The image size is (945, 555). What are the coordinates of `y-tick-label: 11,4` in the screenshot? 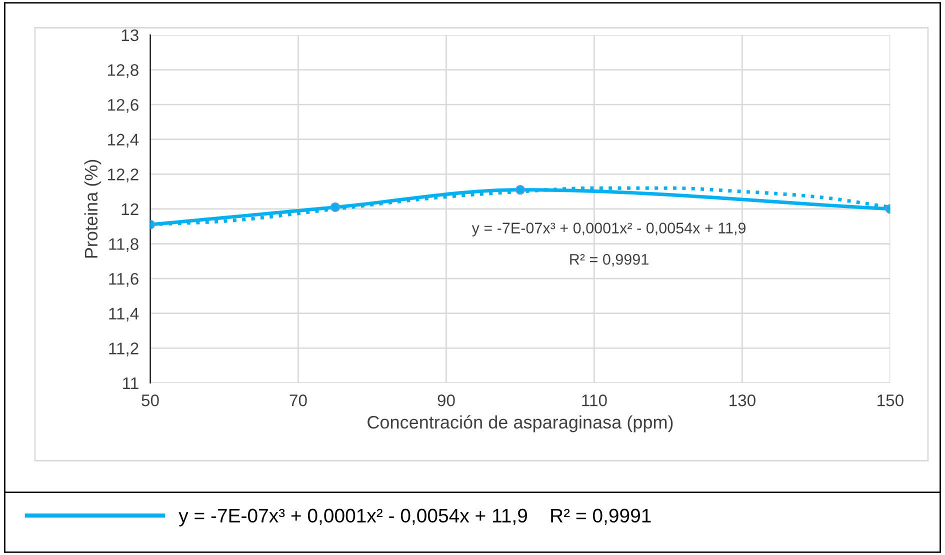 It's located at (124, 315).